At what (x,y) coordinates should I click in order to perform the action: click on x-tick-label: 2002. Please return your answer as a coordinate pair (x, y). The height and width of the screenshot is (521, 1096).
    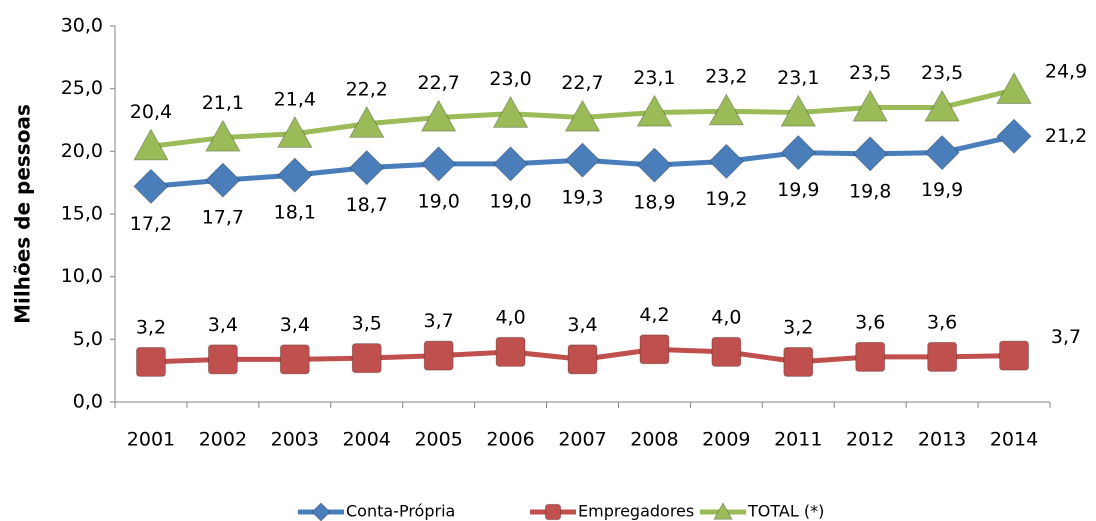
    Looking at the image, I should click on (223, 440).